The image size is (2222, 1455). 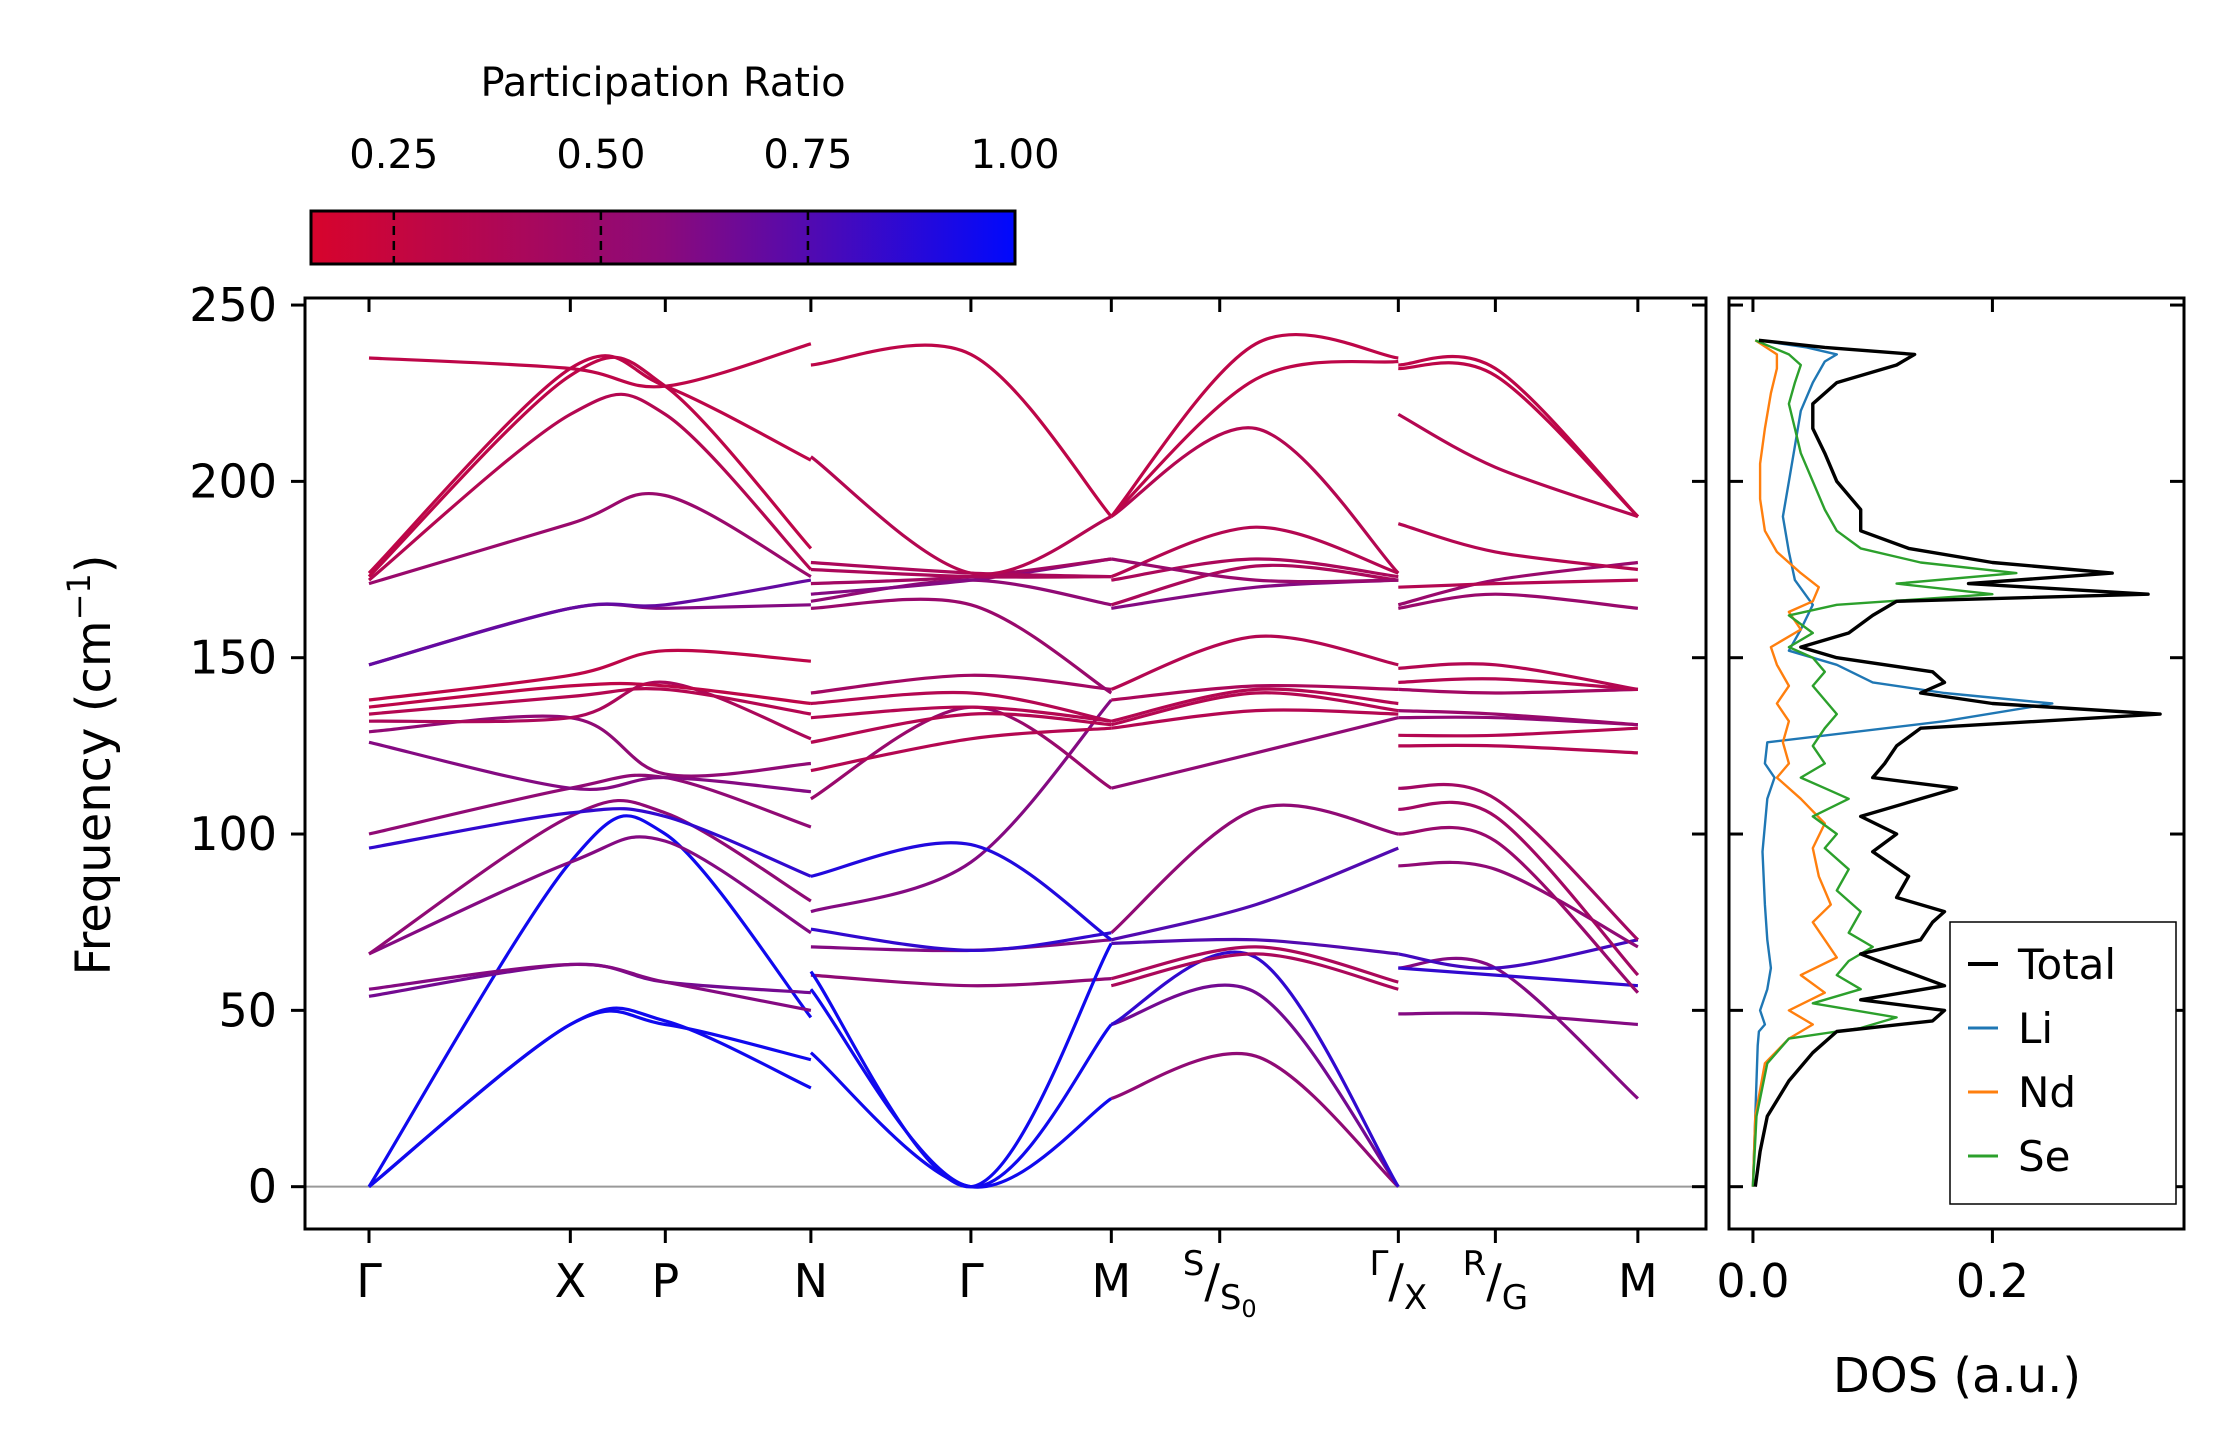 I want to click on legend-label-li: Li, so click(x=2035, y=1028).